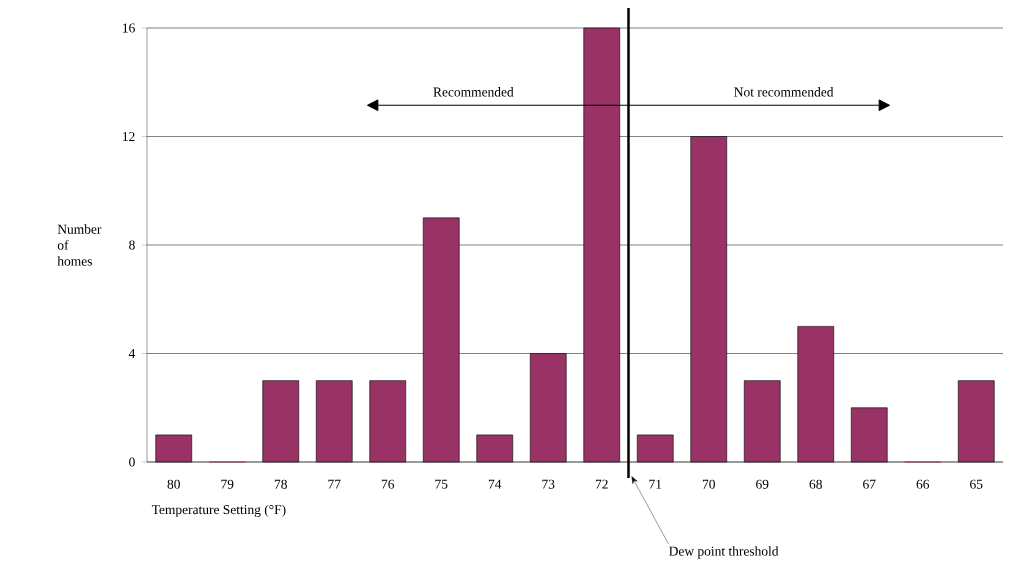 The height and width of the screenshot is (577, 1015). What do you see at coordinates (869, 484) in the screenshot?
I see `x-tick-label: 67` at bounding box center [869, 484].